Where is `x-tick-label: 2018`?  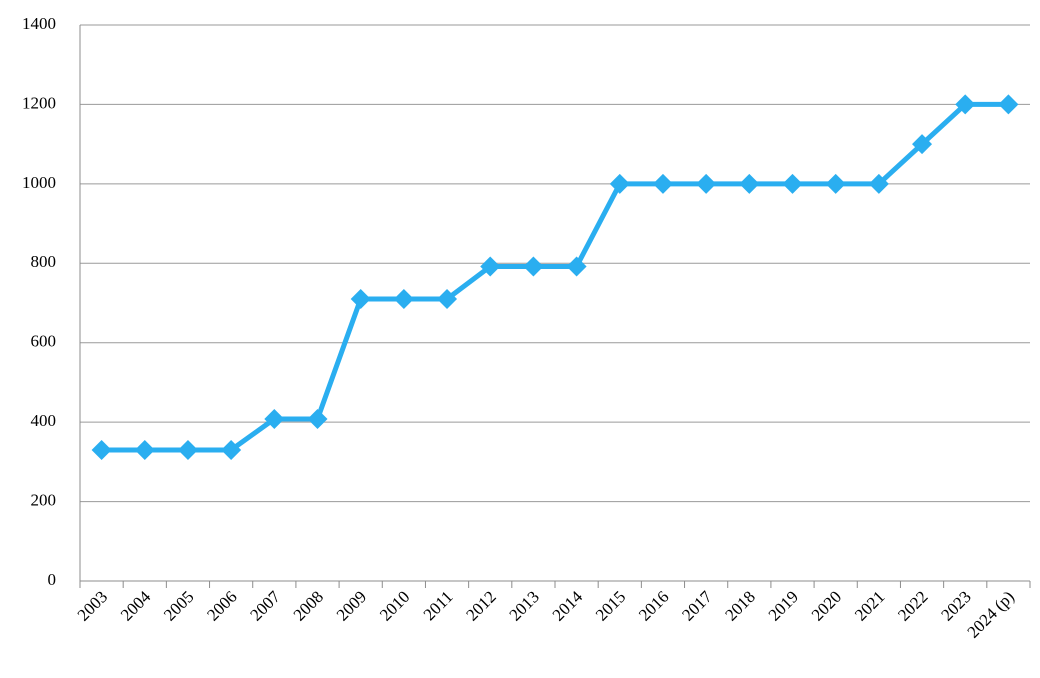 x-tick-label: 2018 is located at coordinates (739, 605).